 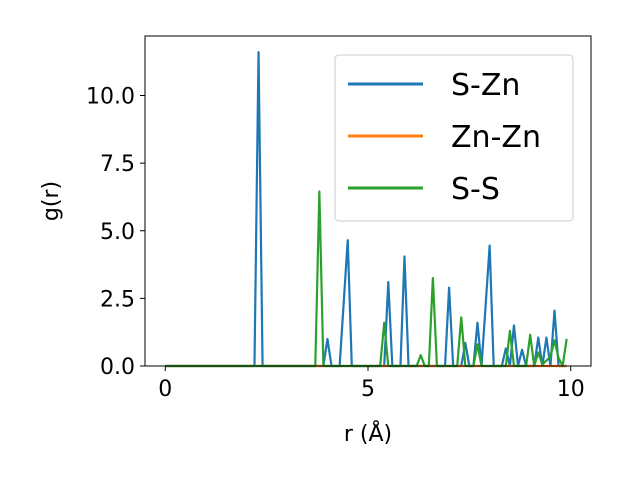 I want to click on y-axis-label: g(r), so click(x=51, y=201).